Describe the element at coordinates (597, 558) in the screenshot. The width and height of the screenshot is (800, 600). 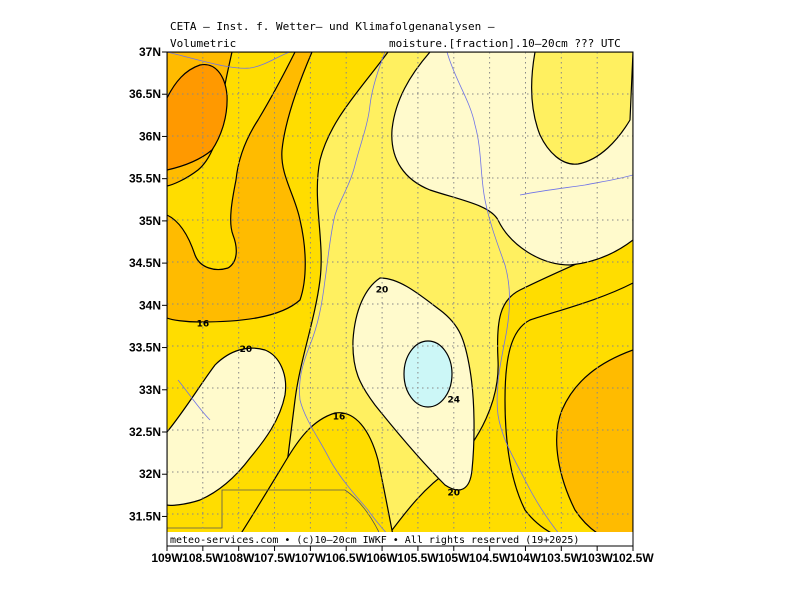
I see `x-tick-label: 103W` at that location.